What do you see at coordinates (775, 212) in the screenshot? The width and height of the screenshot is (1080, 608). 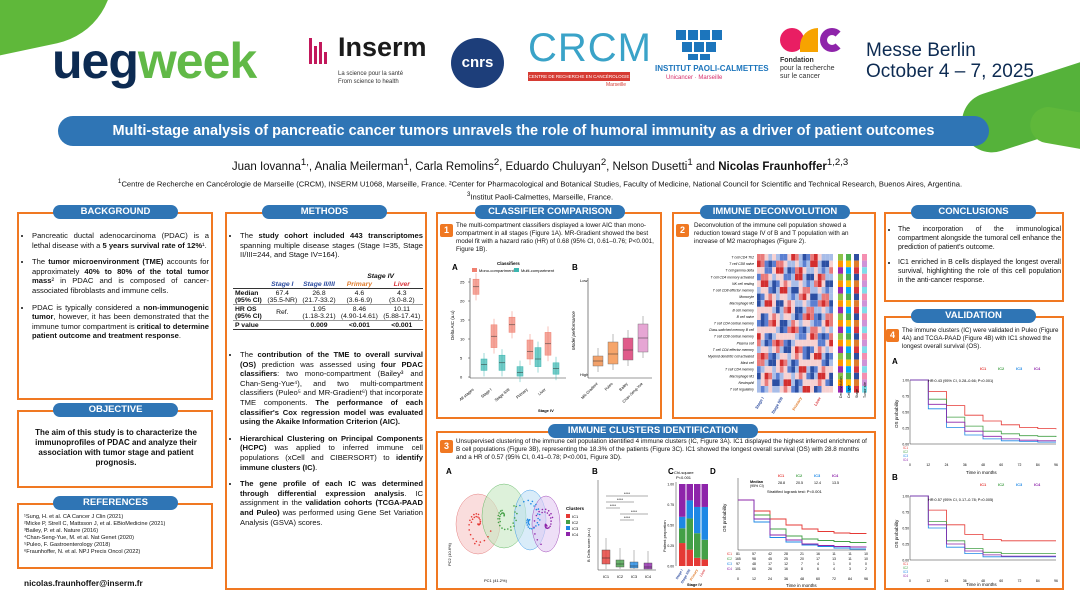 I see `immune-deconvolution-heading: IMMUNE DECONVOLUTION` at bounding box center [775, 212].